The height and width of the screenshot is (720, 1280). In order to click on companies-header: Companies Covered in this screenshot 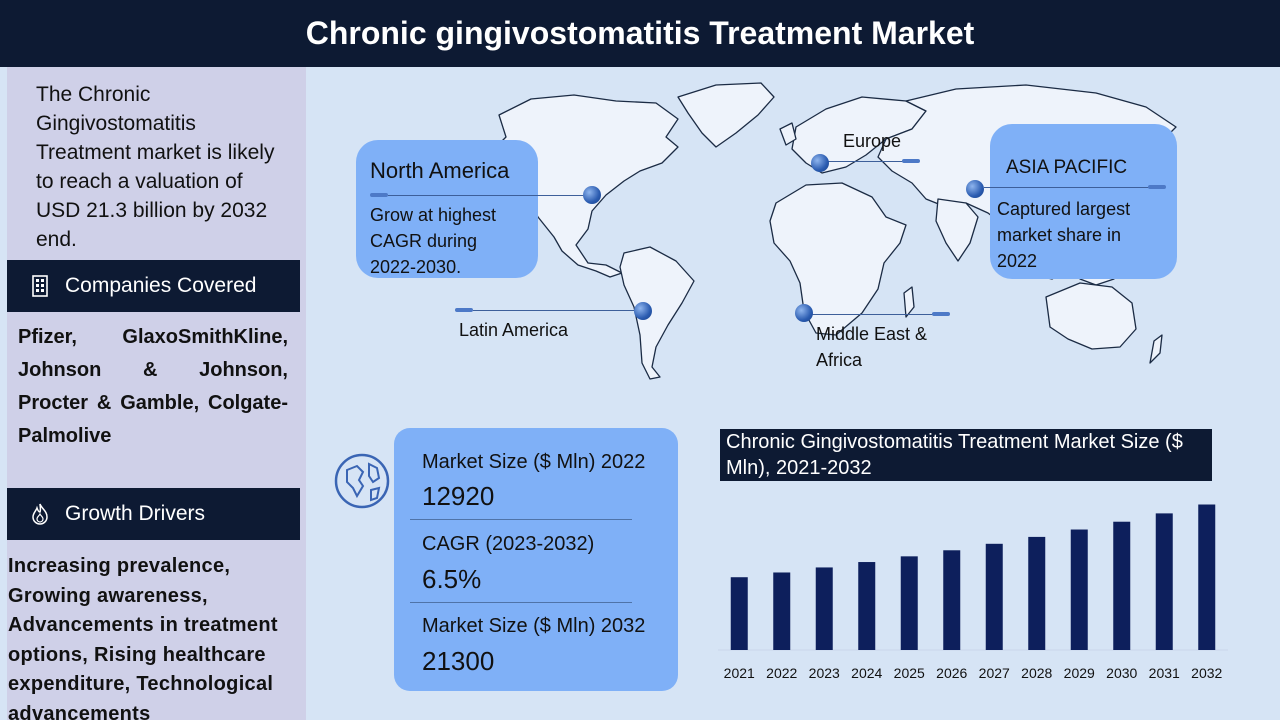, I will do `click(153, 286)`.